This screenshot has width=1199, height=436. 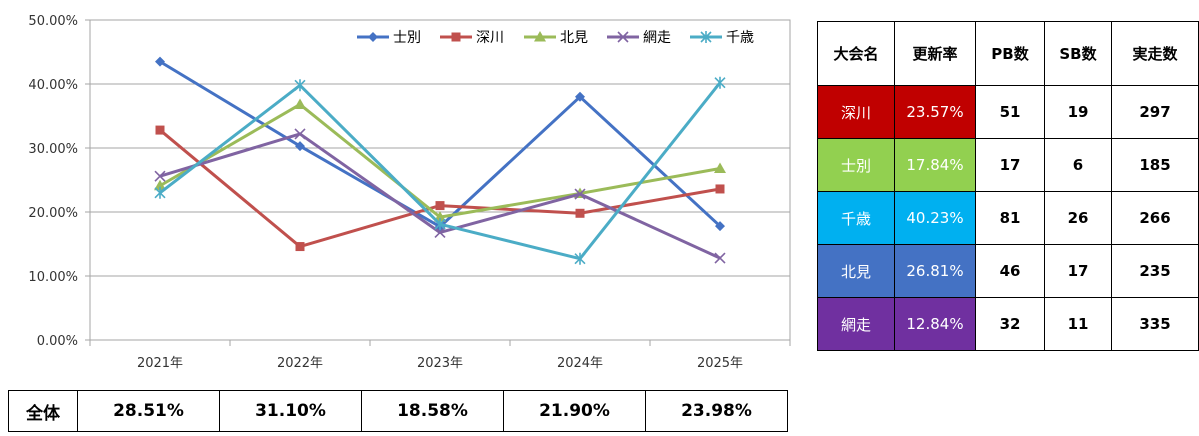 I want to click on legend-label: 北見, so click(x=574, y=38).